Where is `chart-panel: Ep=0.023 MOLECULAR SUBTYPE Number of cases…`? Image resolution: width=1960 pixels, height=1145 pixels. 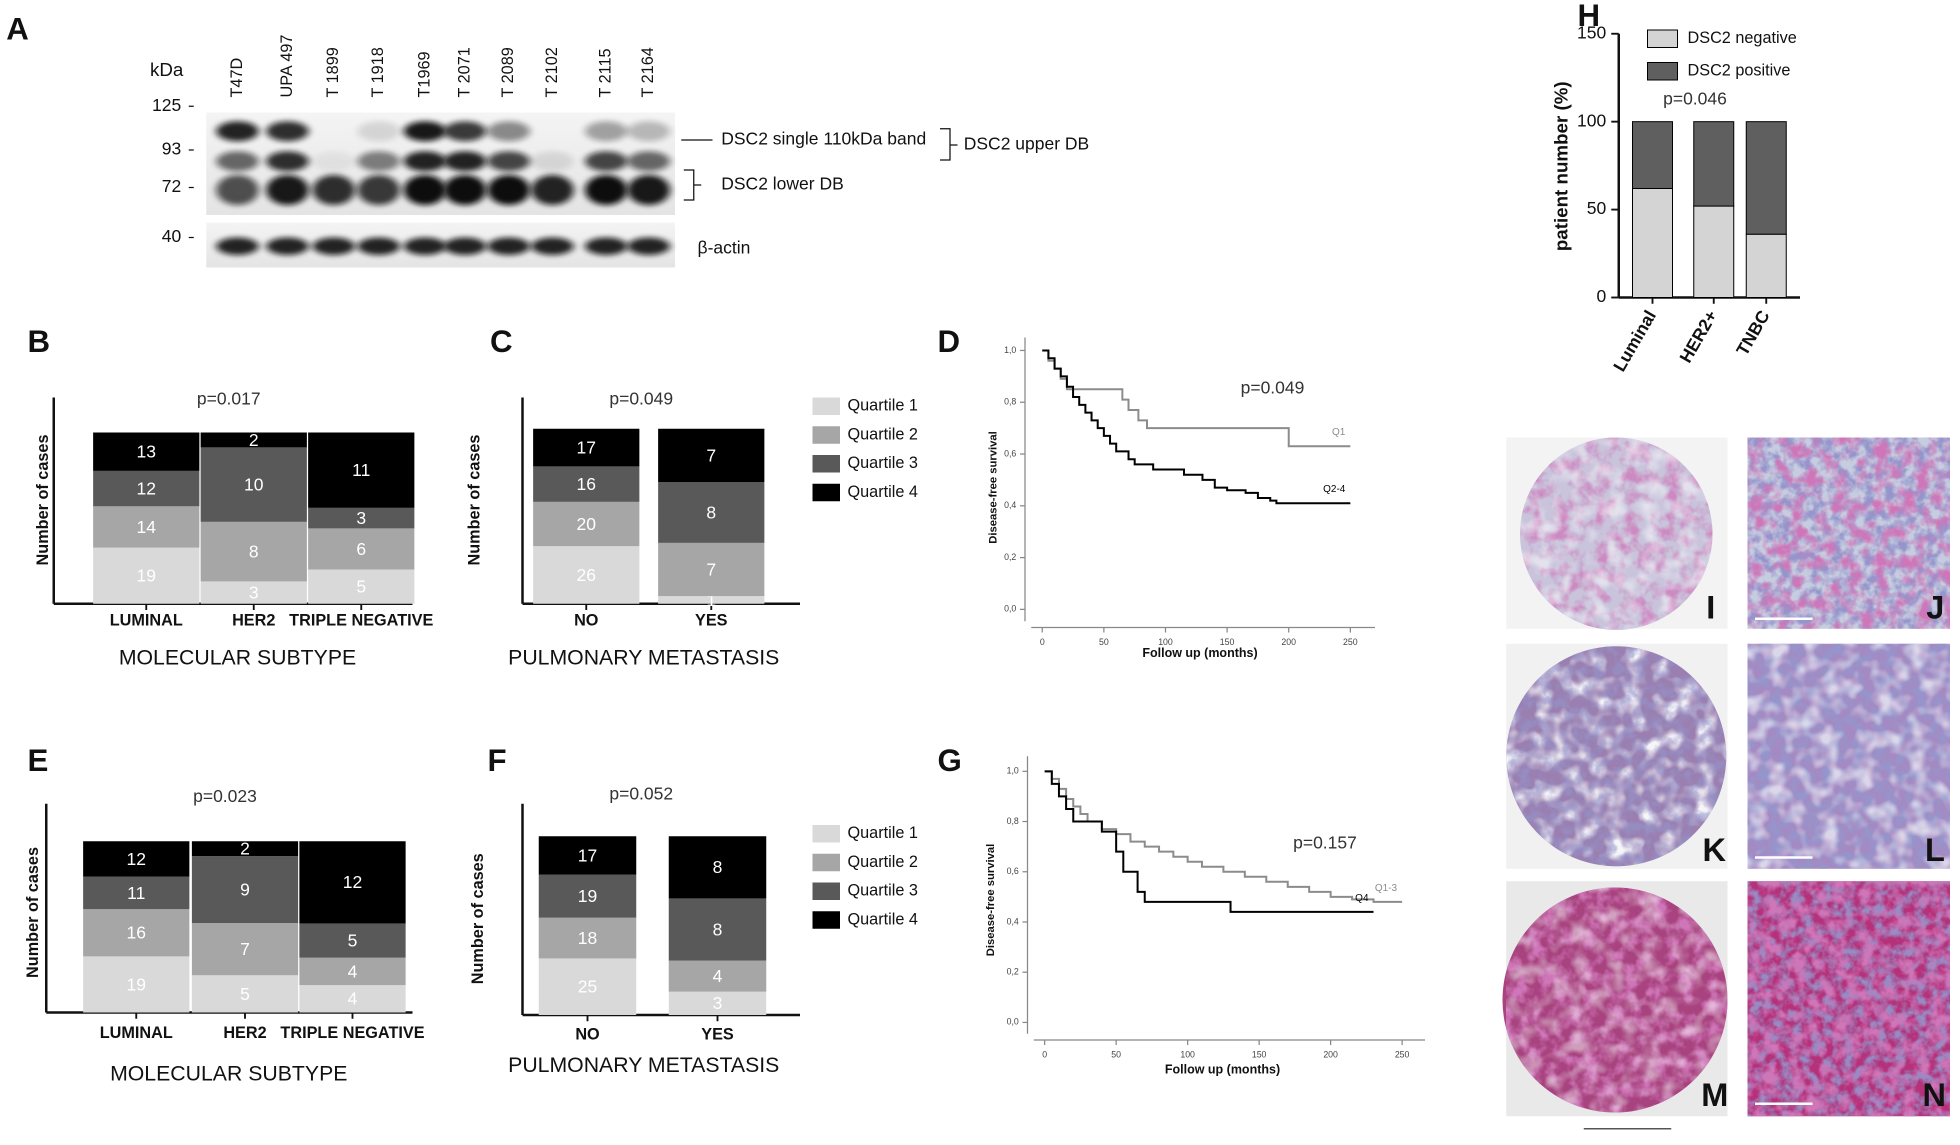
chart-panel: Ep=0.023 MOLECULAR SUBTYPE Number of cases… is located at coordinates (224, 914).